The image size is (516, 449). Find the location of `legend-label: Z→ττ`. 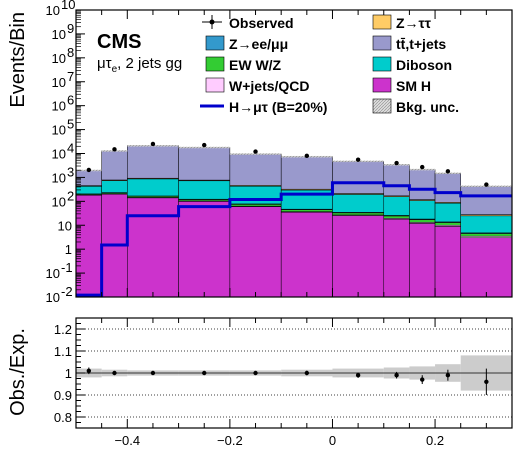

legend-label: Z→ττ is located at coordinates (414, 23).